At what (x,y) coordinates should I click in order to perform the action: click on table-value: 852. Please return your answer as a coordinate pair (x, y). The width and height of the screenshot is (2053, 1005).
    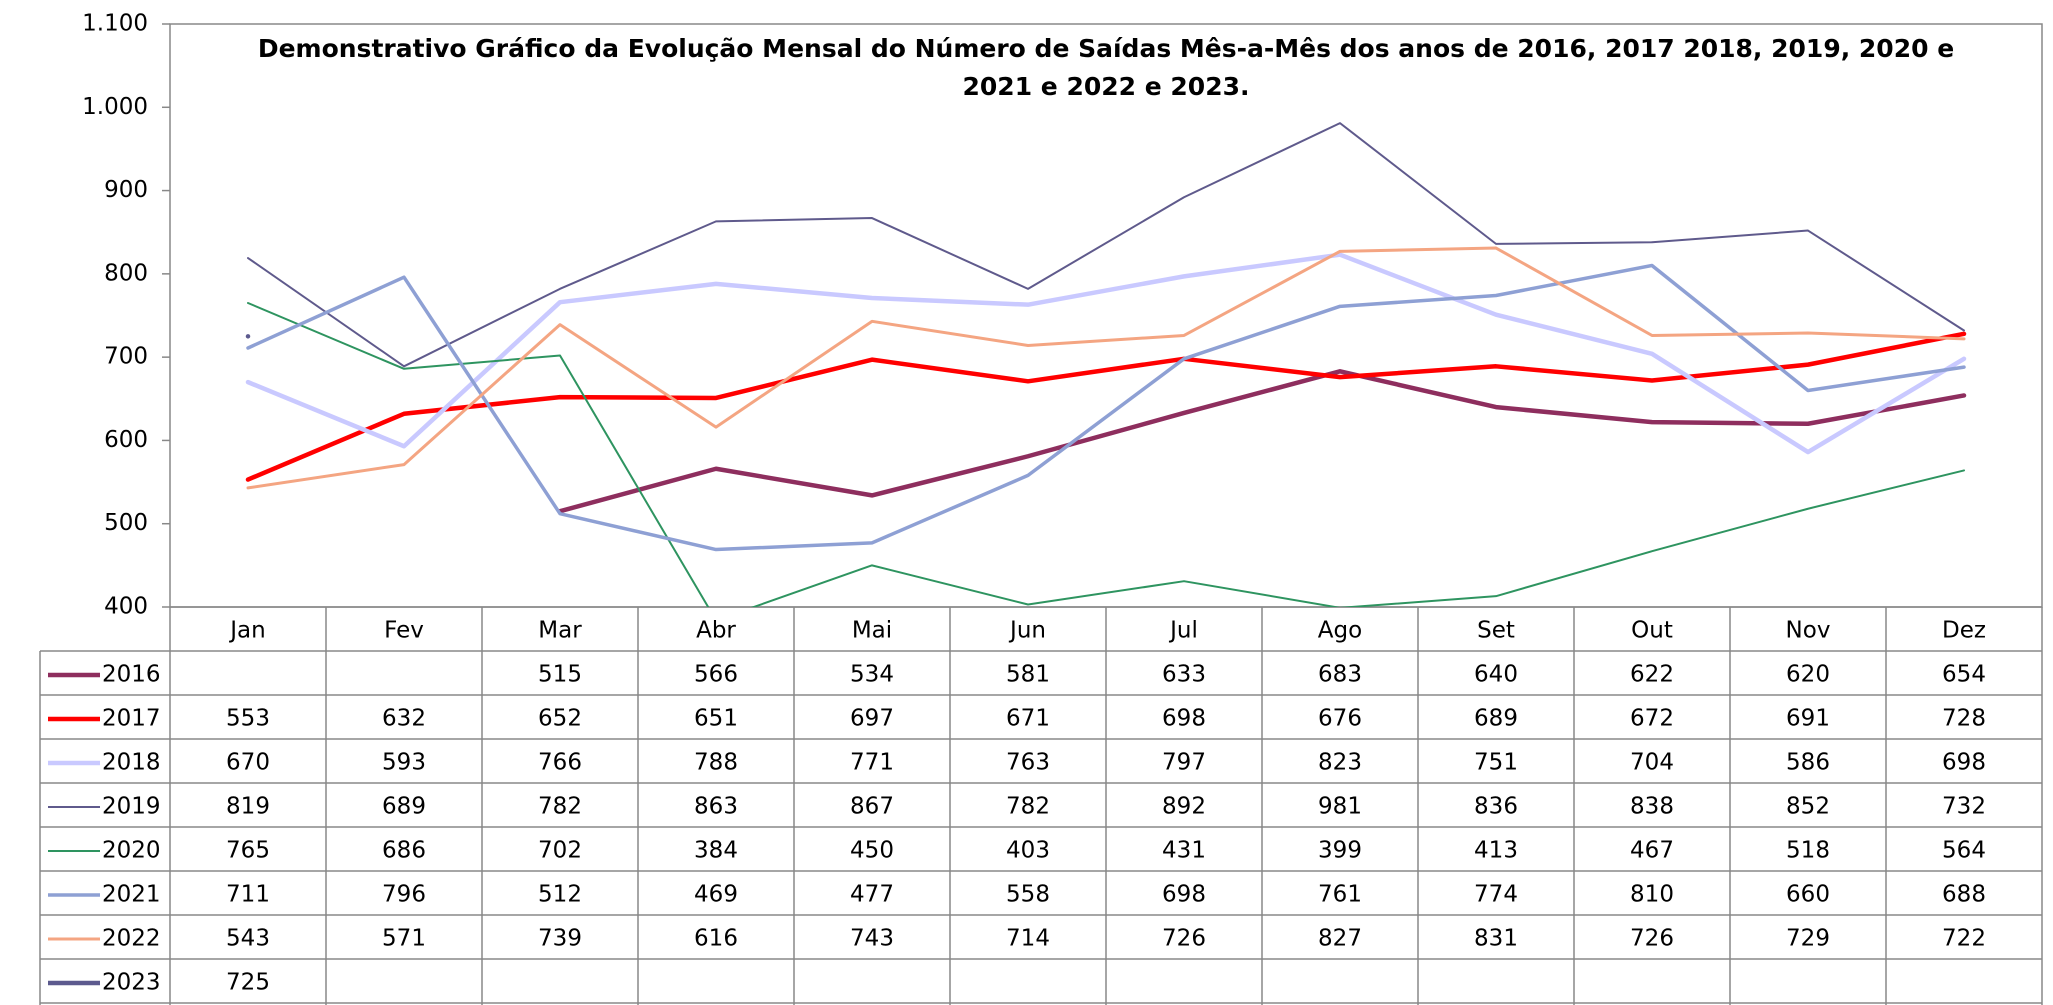
    Looking at the image, I should click on (1808, 807).